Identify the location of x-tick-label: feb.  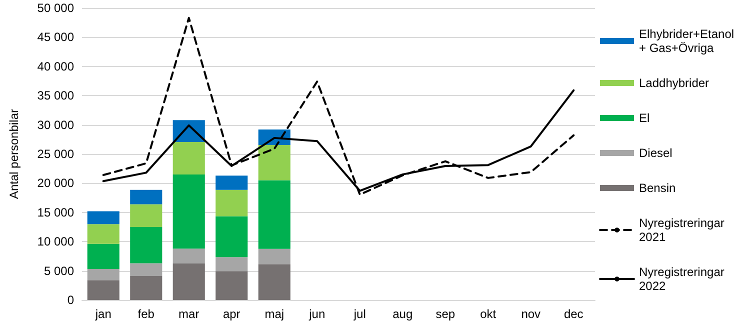
(146, 314).